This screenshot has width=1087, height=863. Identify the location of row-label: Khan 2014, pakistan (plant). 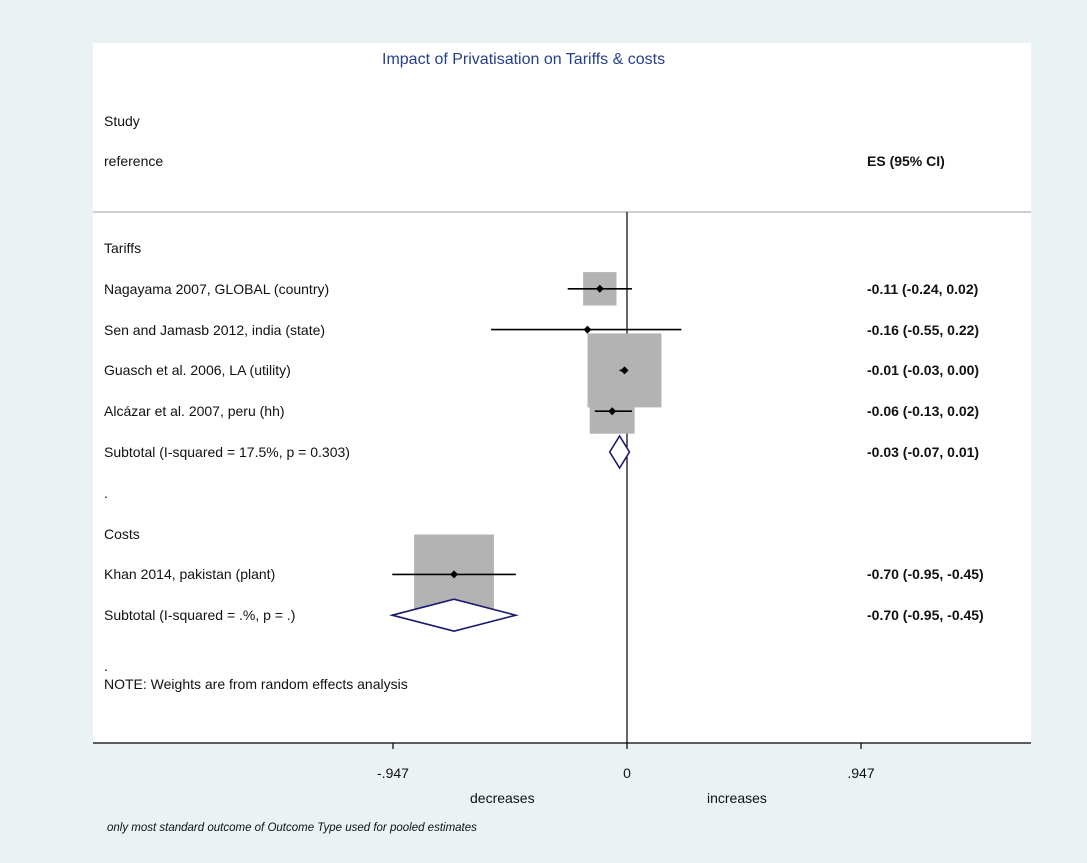
(190, 574).